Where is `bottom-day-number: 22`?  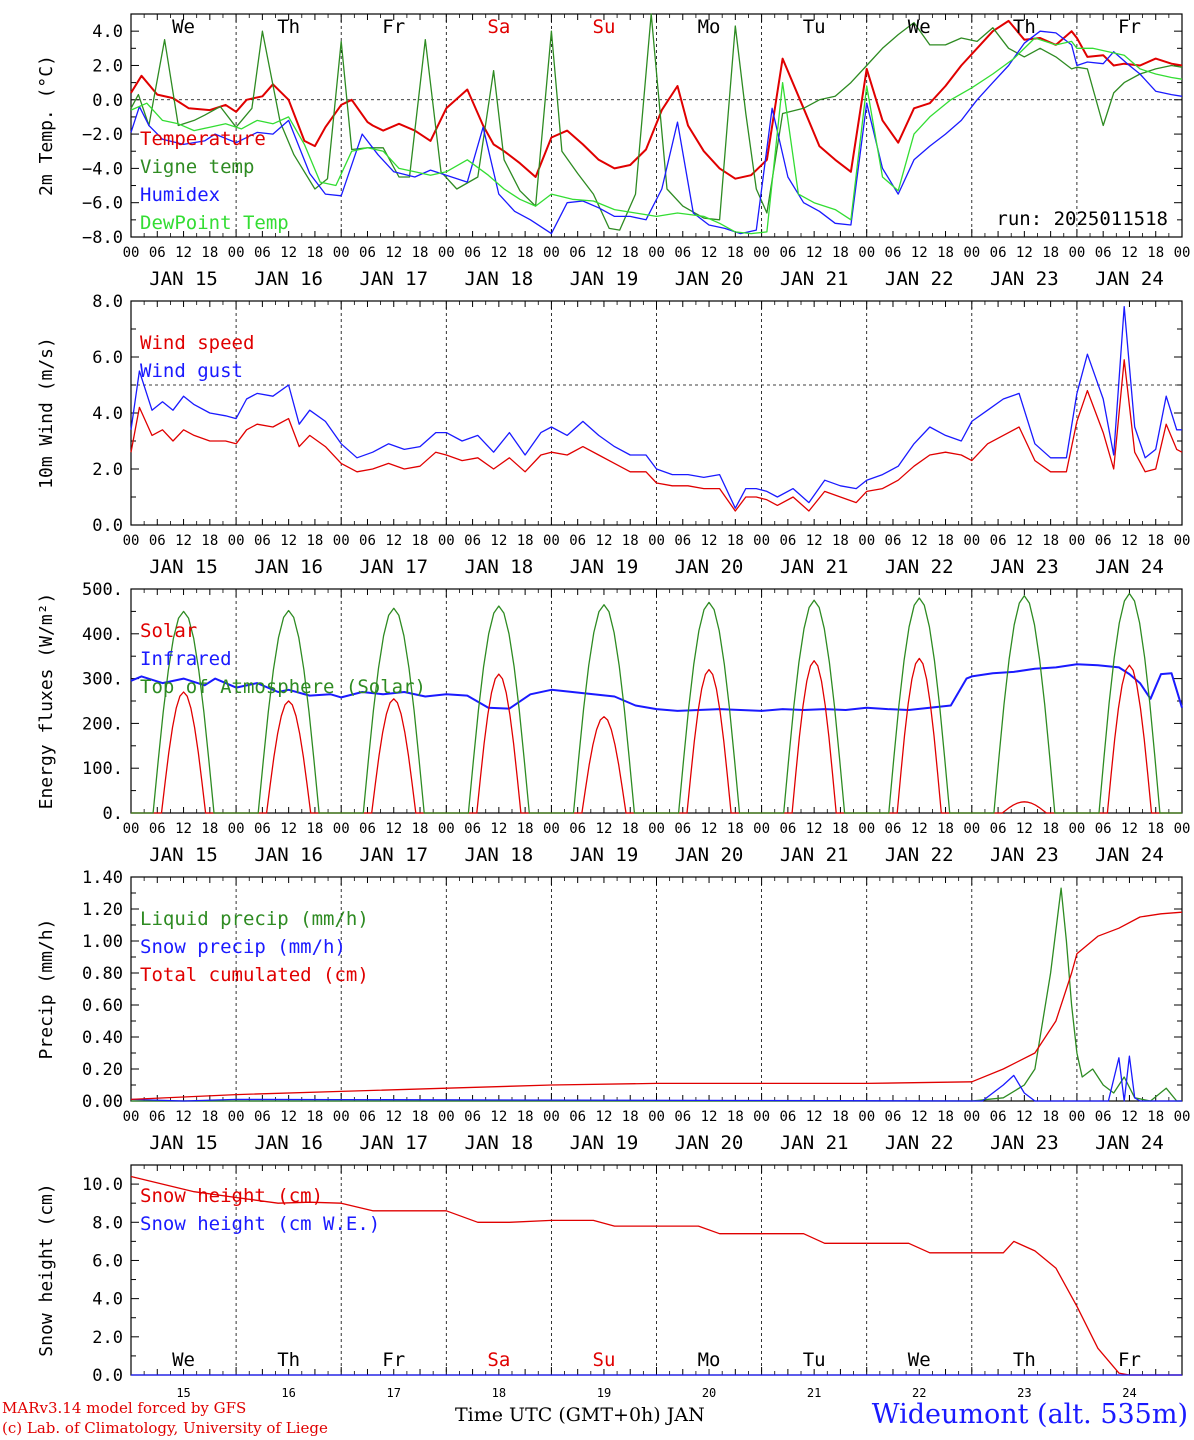
bottom-day-number: 22 is located at coordinates (919, 1393).